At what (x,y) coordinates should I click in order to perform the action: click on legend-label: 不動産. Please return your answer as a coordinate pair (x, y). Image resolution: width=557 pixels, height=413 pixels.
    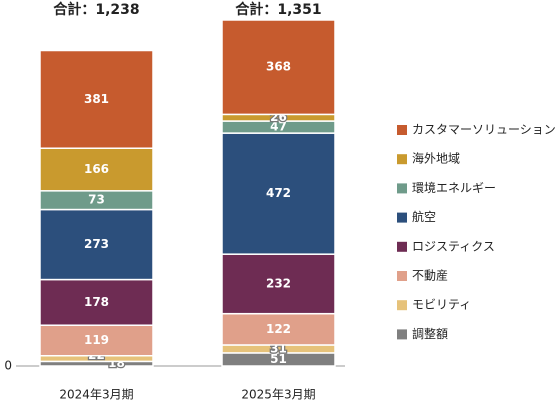
    Looking at the image, I should click on (430, 275).